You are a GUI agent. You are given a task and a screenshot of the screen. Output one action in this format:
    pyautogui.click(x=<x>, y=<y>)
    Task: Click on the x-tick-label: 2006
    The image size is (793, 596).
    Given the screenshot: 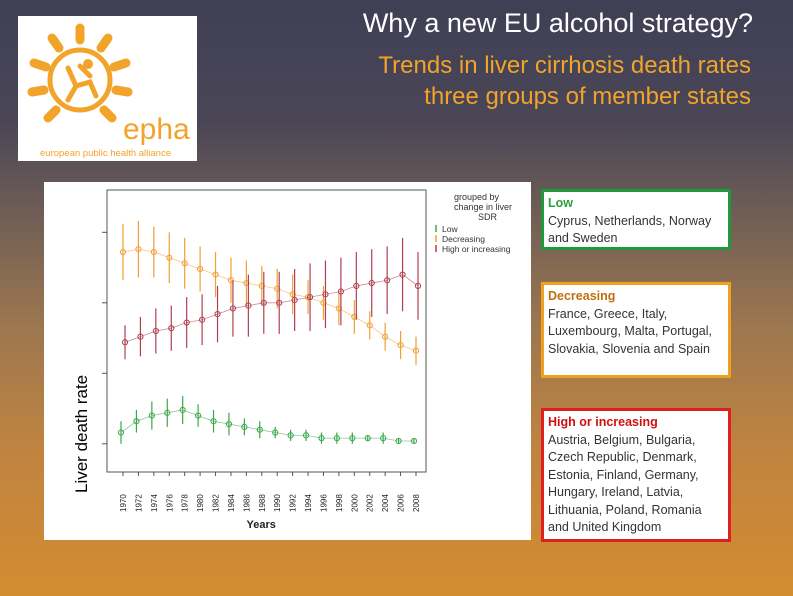 What is the action you would take?
    pyautogui.click(x=401, y=503)
    